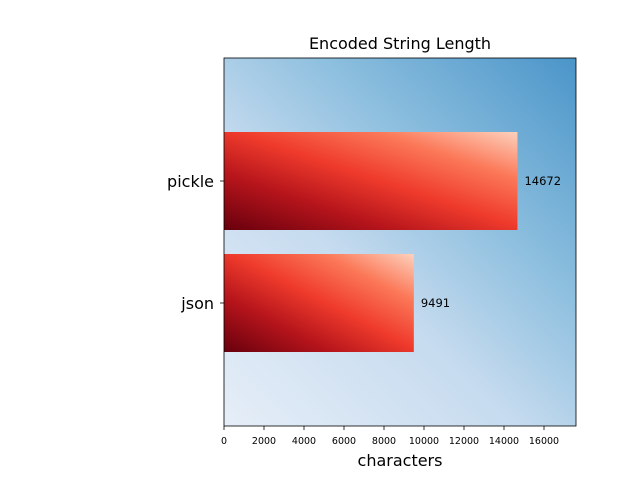 The image size is (640, 480). I want to click on chart-title: Encoded String Length, so click(400, 43).